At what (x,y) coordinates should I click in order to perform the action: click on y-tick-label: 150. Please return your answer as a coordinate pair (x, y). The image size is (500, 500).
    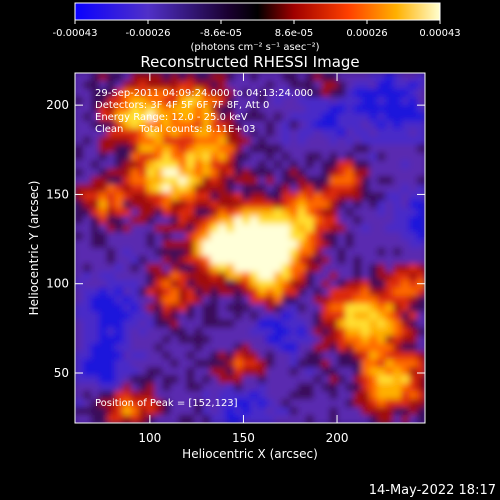
    Looking at the image, I should click on (57, 194).